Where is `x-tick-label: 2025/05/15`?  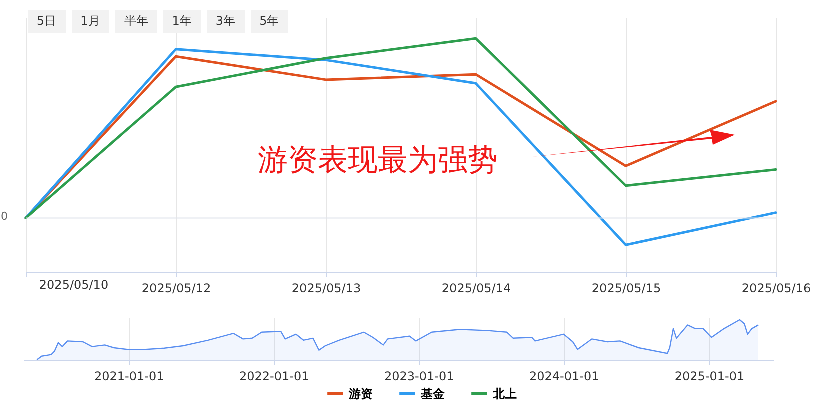
x-tick-label: 2025/05/15 is located at coordinates (627, 289).